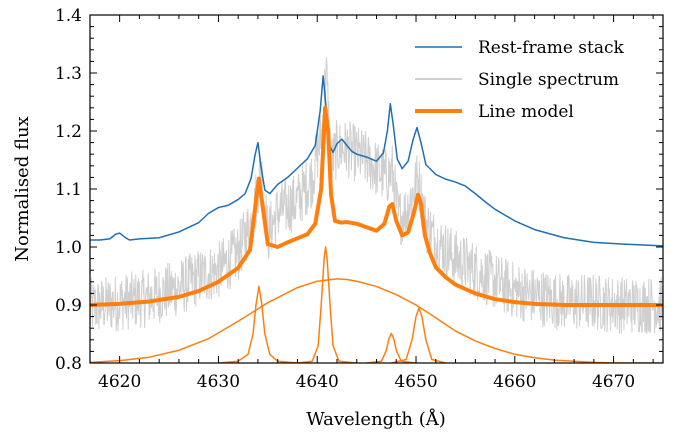  Describe the element at coordinates (68, 74) in the screenshot. I see `y-tick-label: 1.3` at that location.